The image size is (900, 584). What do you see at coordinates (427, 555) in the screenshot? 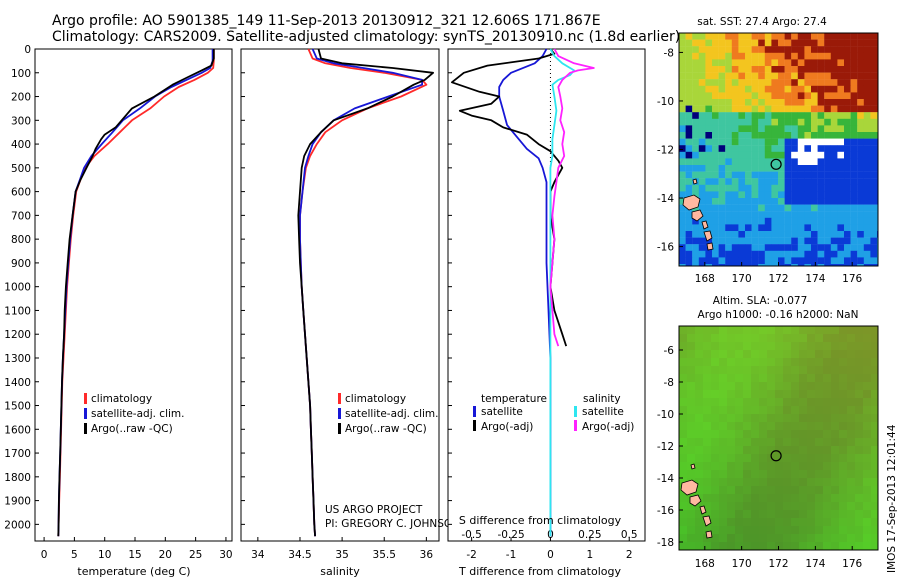
I see `x-tick-label: 36` at bounding box center [427, 555].